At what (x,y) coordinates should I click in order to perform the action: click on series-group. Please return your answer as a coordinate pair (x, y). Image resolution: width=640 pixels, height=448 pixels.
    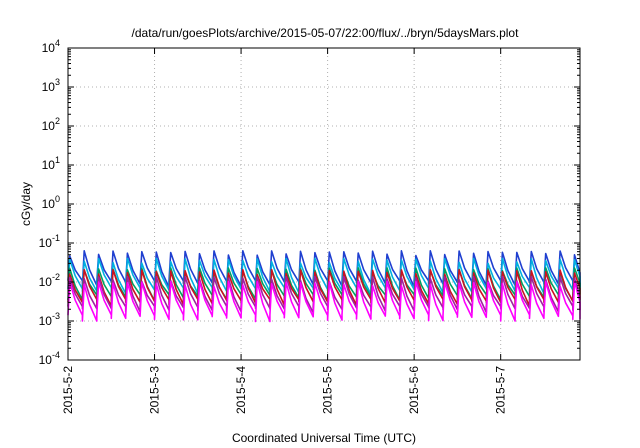
    Looking at the image, I should click on (324, 286).